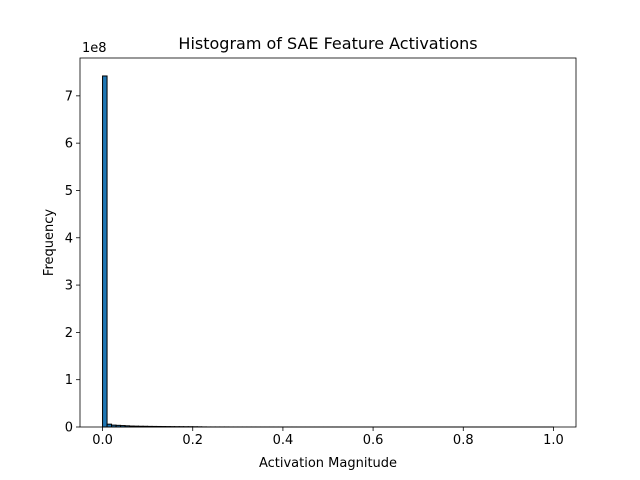  I want to click on x-tick-label: 0.2, so click(192, 440).